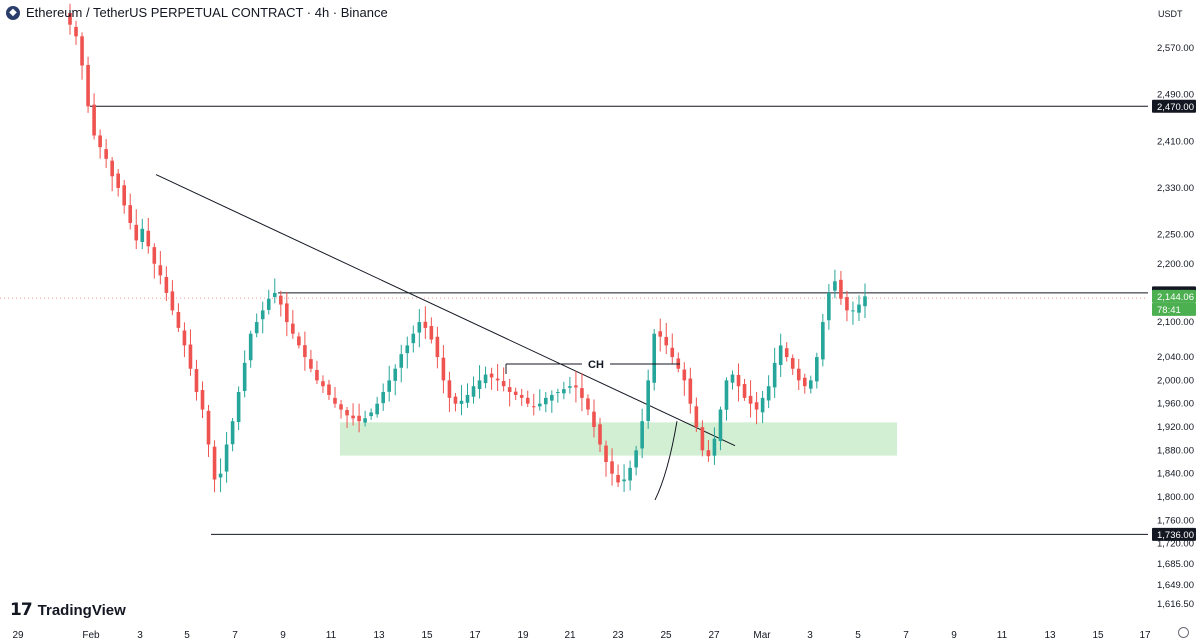 This screenshot has width=1200, height=643. What do you see at coordinates (762, 635) in the screenshot?
I see `x-tick-label: Mar` at bounding box center [762, 635].